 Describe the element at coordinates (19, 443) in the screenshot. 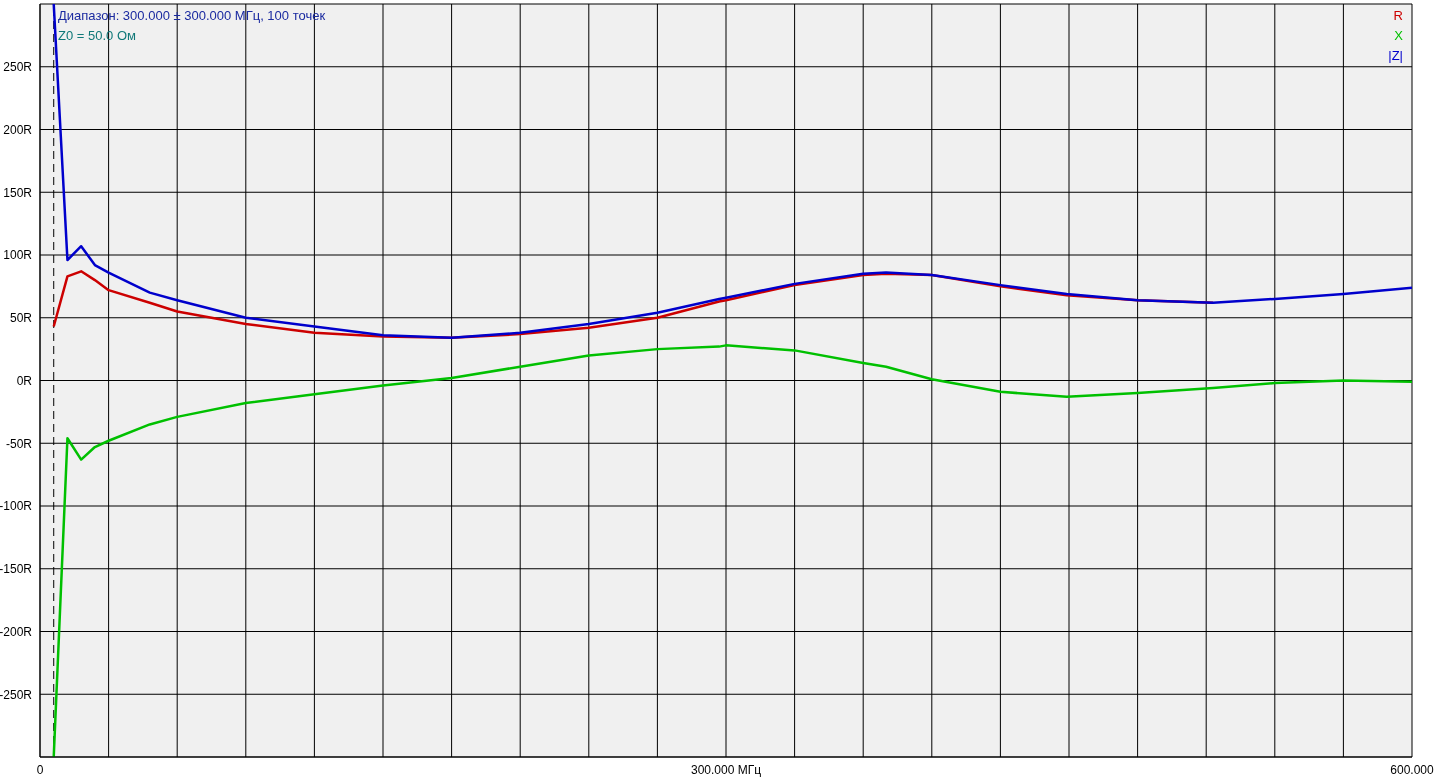

I see `y-tick-label: -50R` at that location.